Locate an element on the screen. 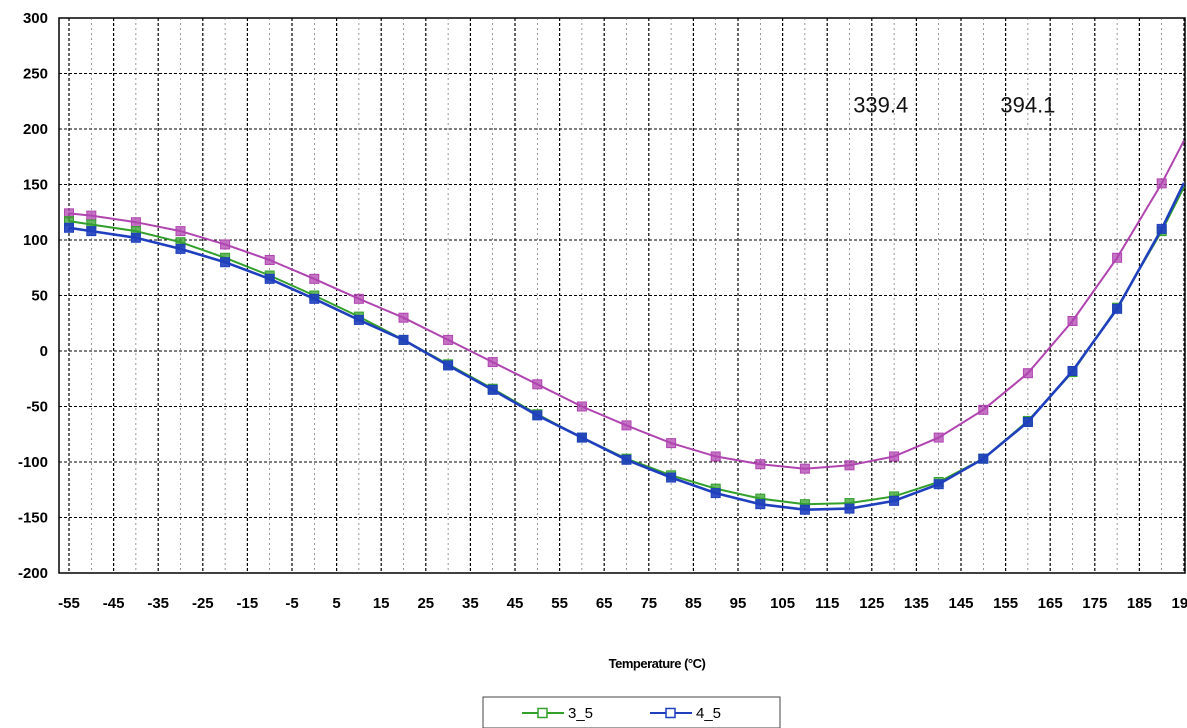  x-tick-label: -55 is located at coordinates (69, 603).